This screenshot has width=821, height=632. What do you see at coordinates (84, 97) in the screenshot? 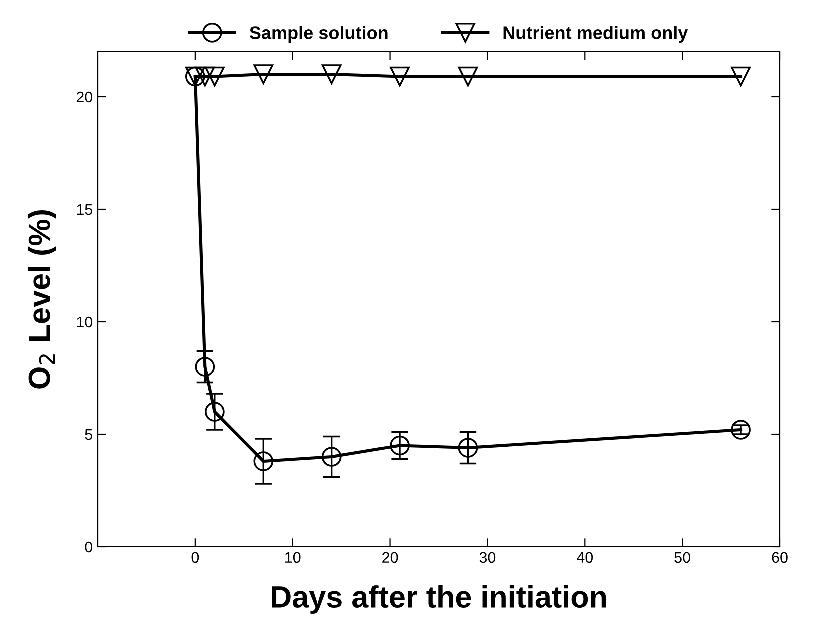
I see `y-tick-label: 20` at bounding box center [84, 97].